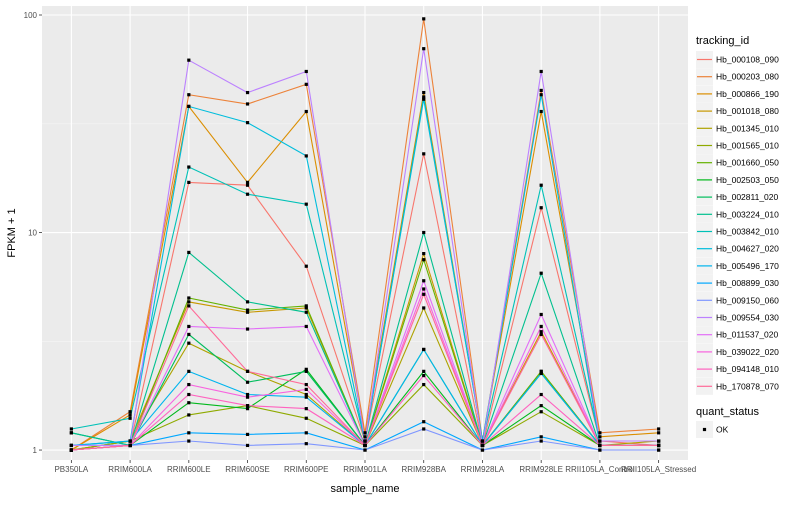  I want to click on x-tick-label: RRIM928LE, so click(541, 469).